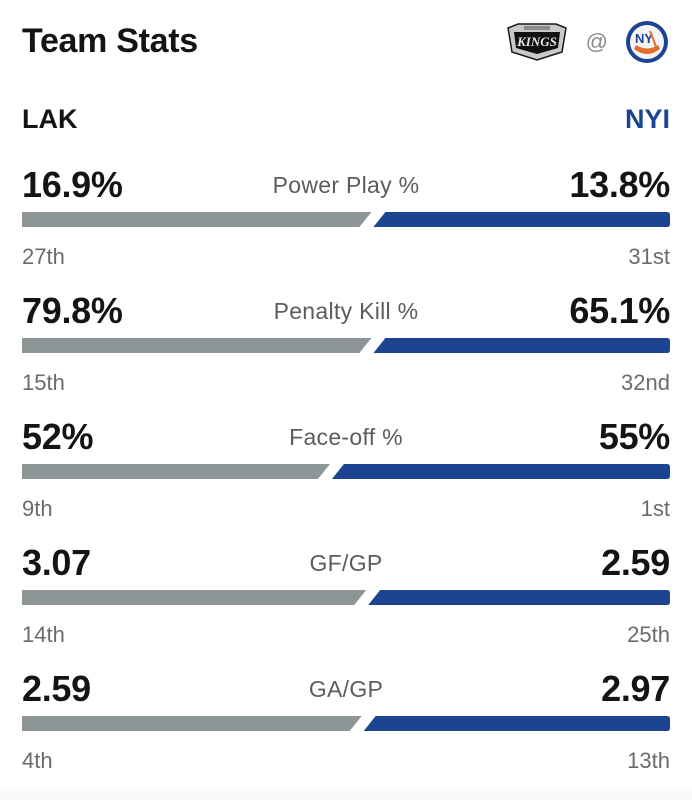 This screenshot has width=692, height=800. I want to click on away-stat-value: 16.9%, so click(72, 184).